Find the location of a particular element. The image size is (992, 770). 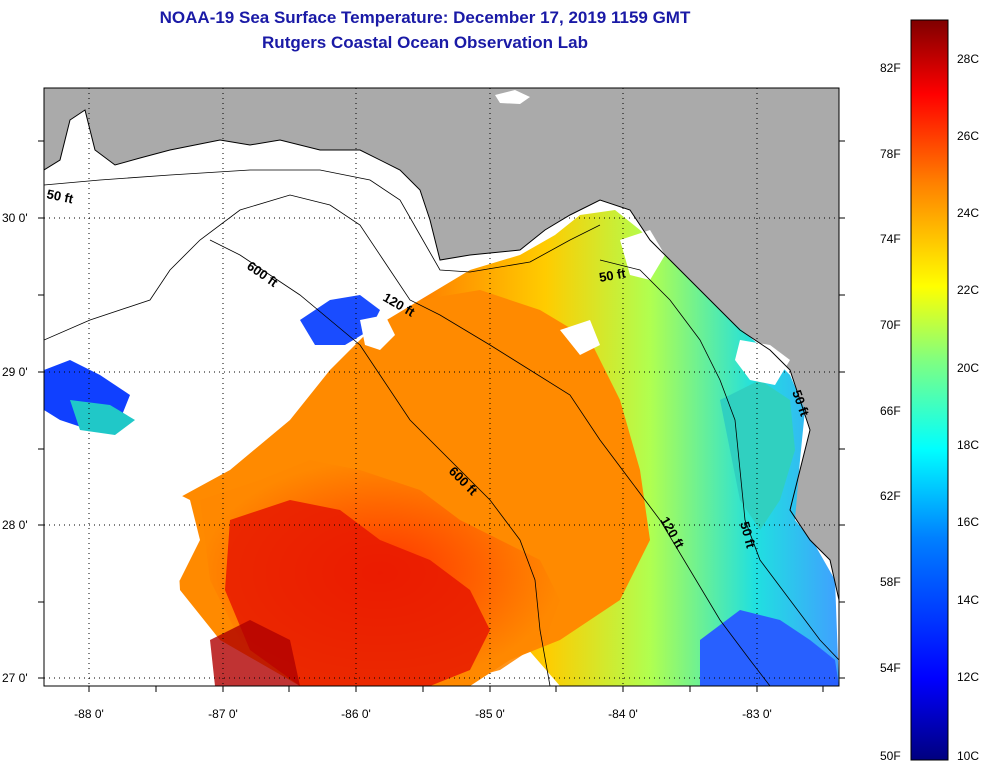

colorbar-f-74: 74F is located at coordinates (890, 239).